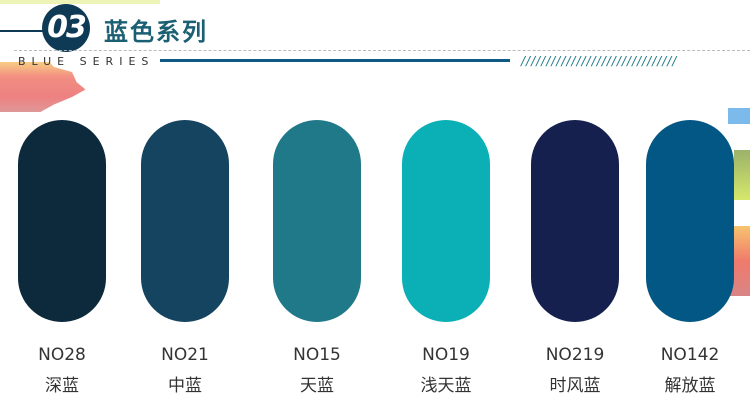 The image size is (750, 419). I want to click on hatch-decoration: ///////////////////////////////, so click(599, 61).